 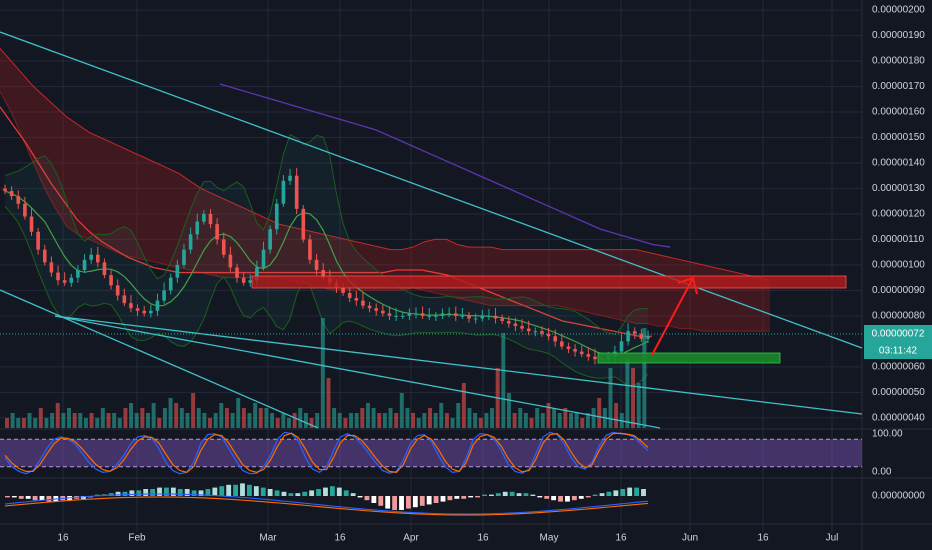 I want to click on price-axis-label: 0.00000080, so click(x=898, y=316).